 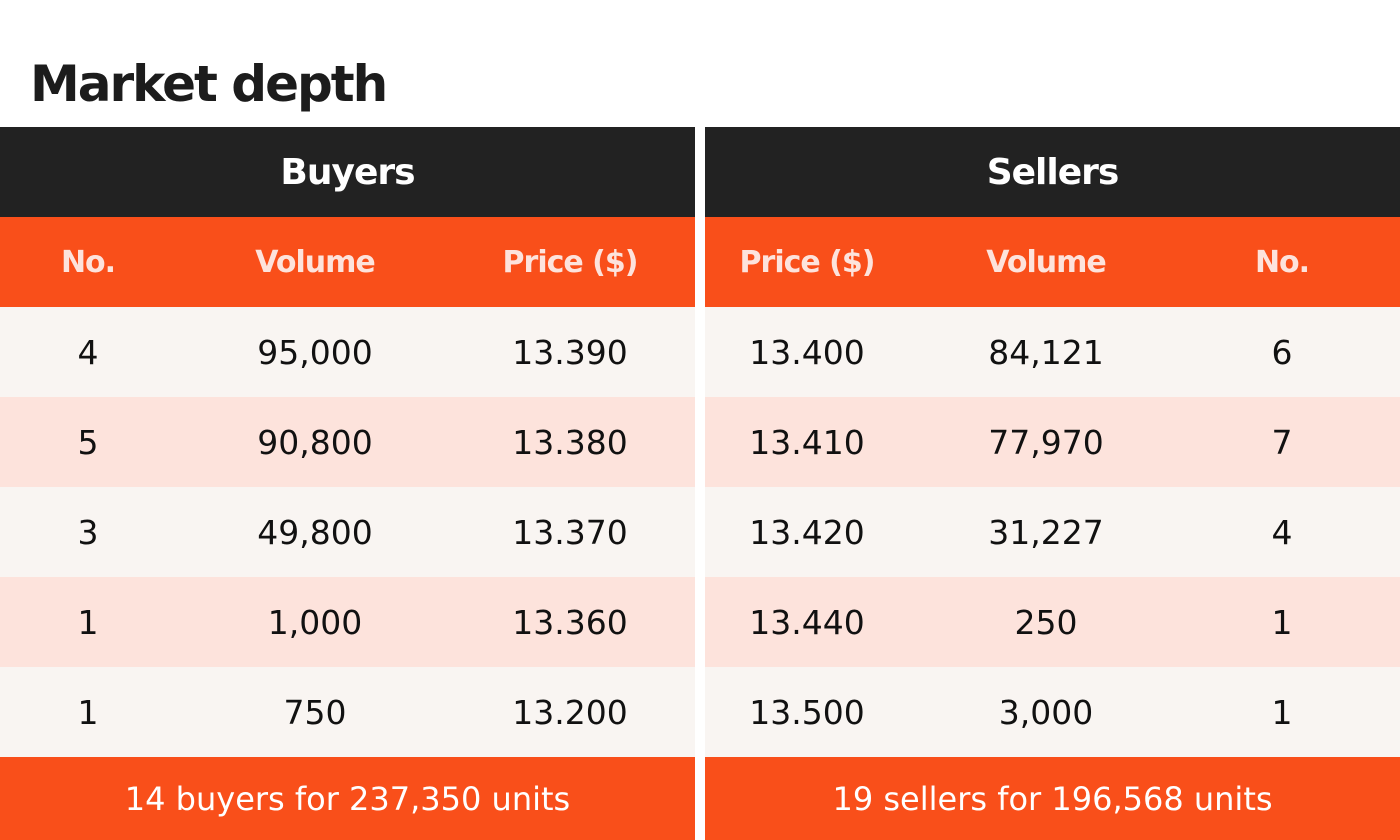 What do you see at coordinates (315, 532) in the screenshot?
I see `table-cell: 49,800` at bounding box center [315, 532].